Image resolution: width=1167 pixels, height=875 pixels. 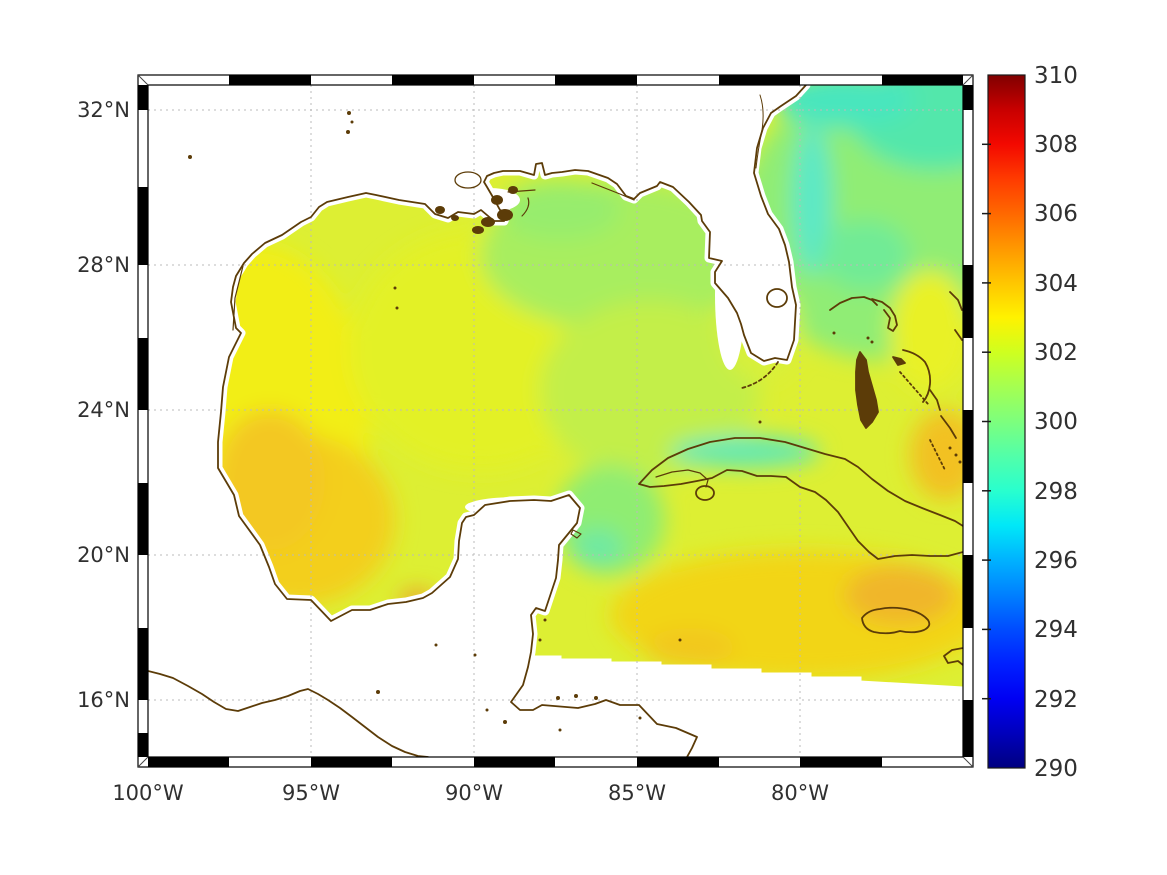 I want to click on cbar-label-292: 292, so click(x=1056, y=700).